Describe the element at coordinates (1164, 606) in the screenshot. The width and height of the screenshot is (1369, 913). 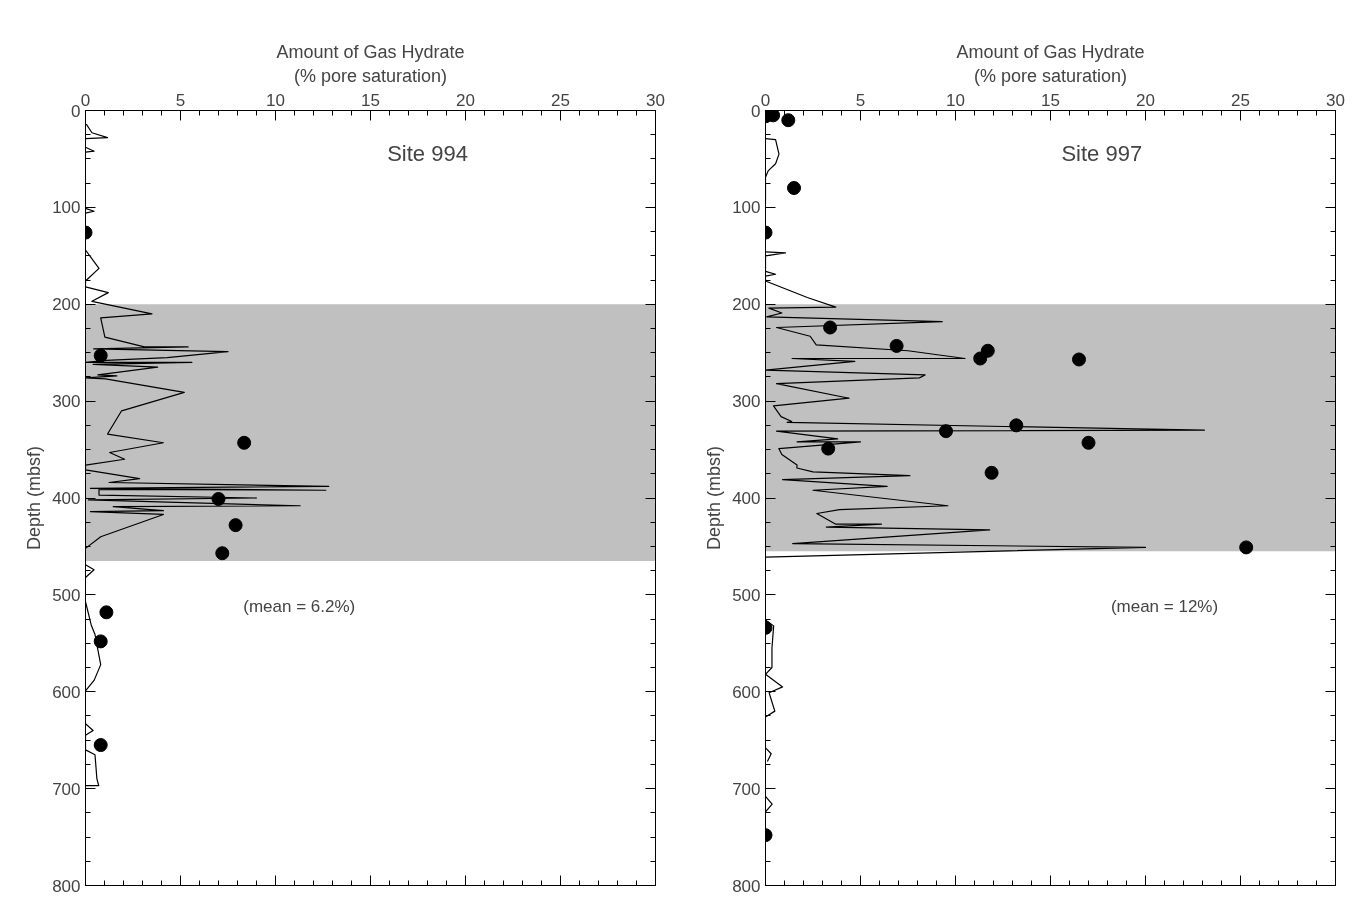
I see `annotation: (mean = 12%)` at that location.